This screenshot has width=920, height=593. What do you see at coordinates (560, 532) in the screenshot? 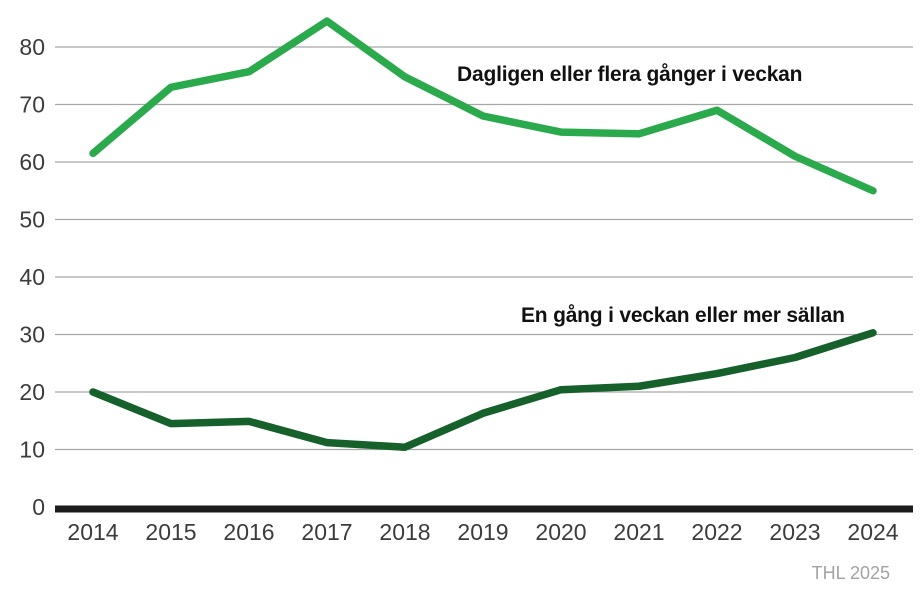
I see `x-tick-label-2020: 2020` at bounding box center [560, 532].